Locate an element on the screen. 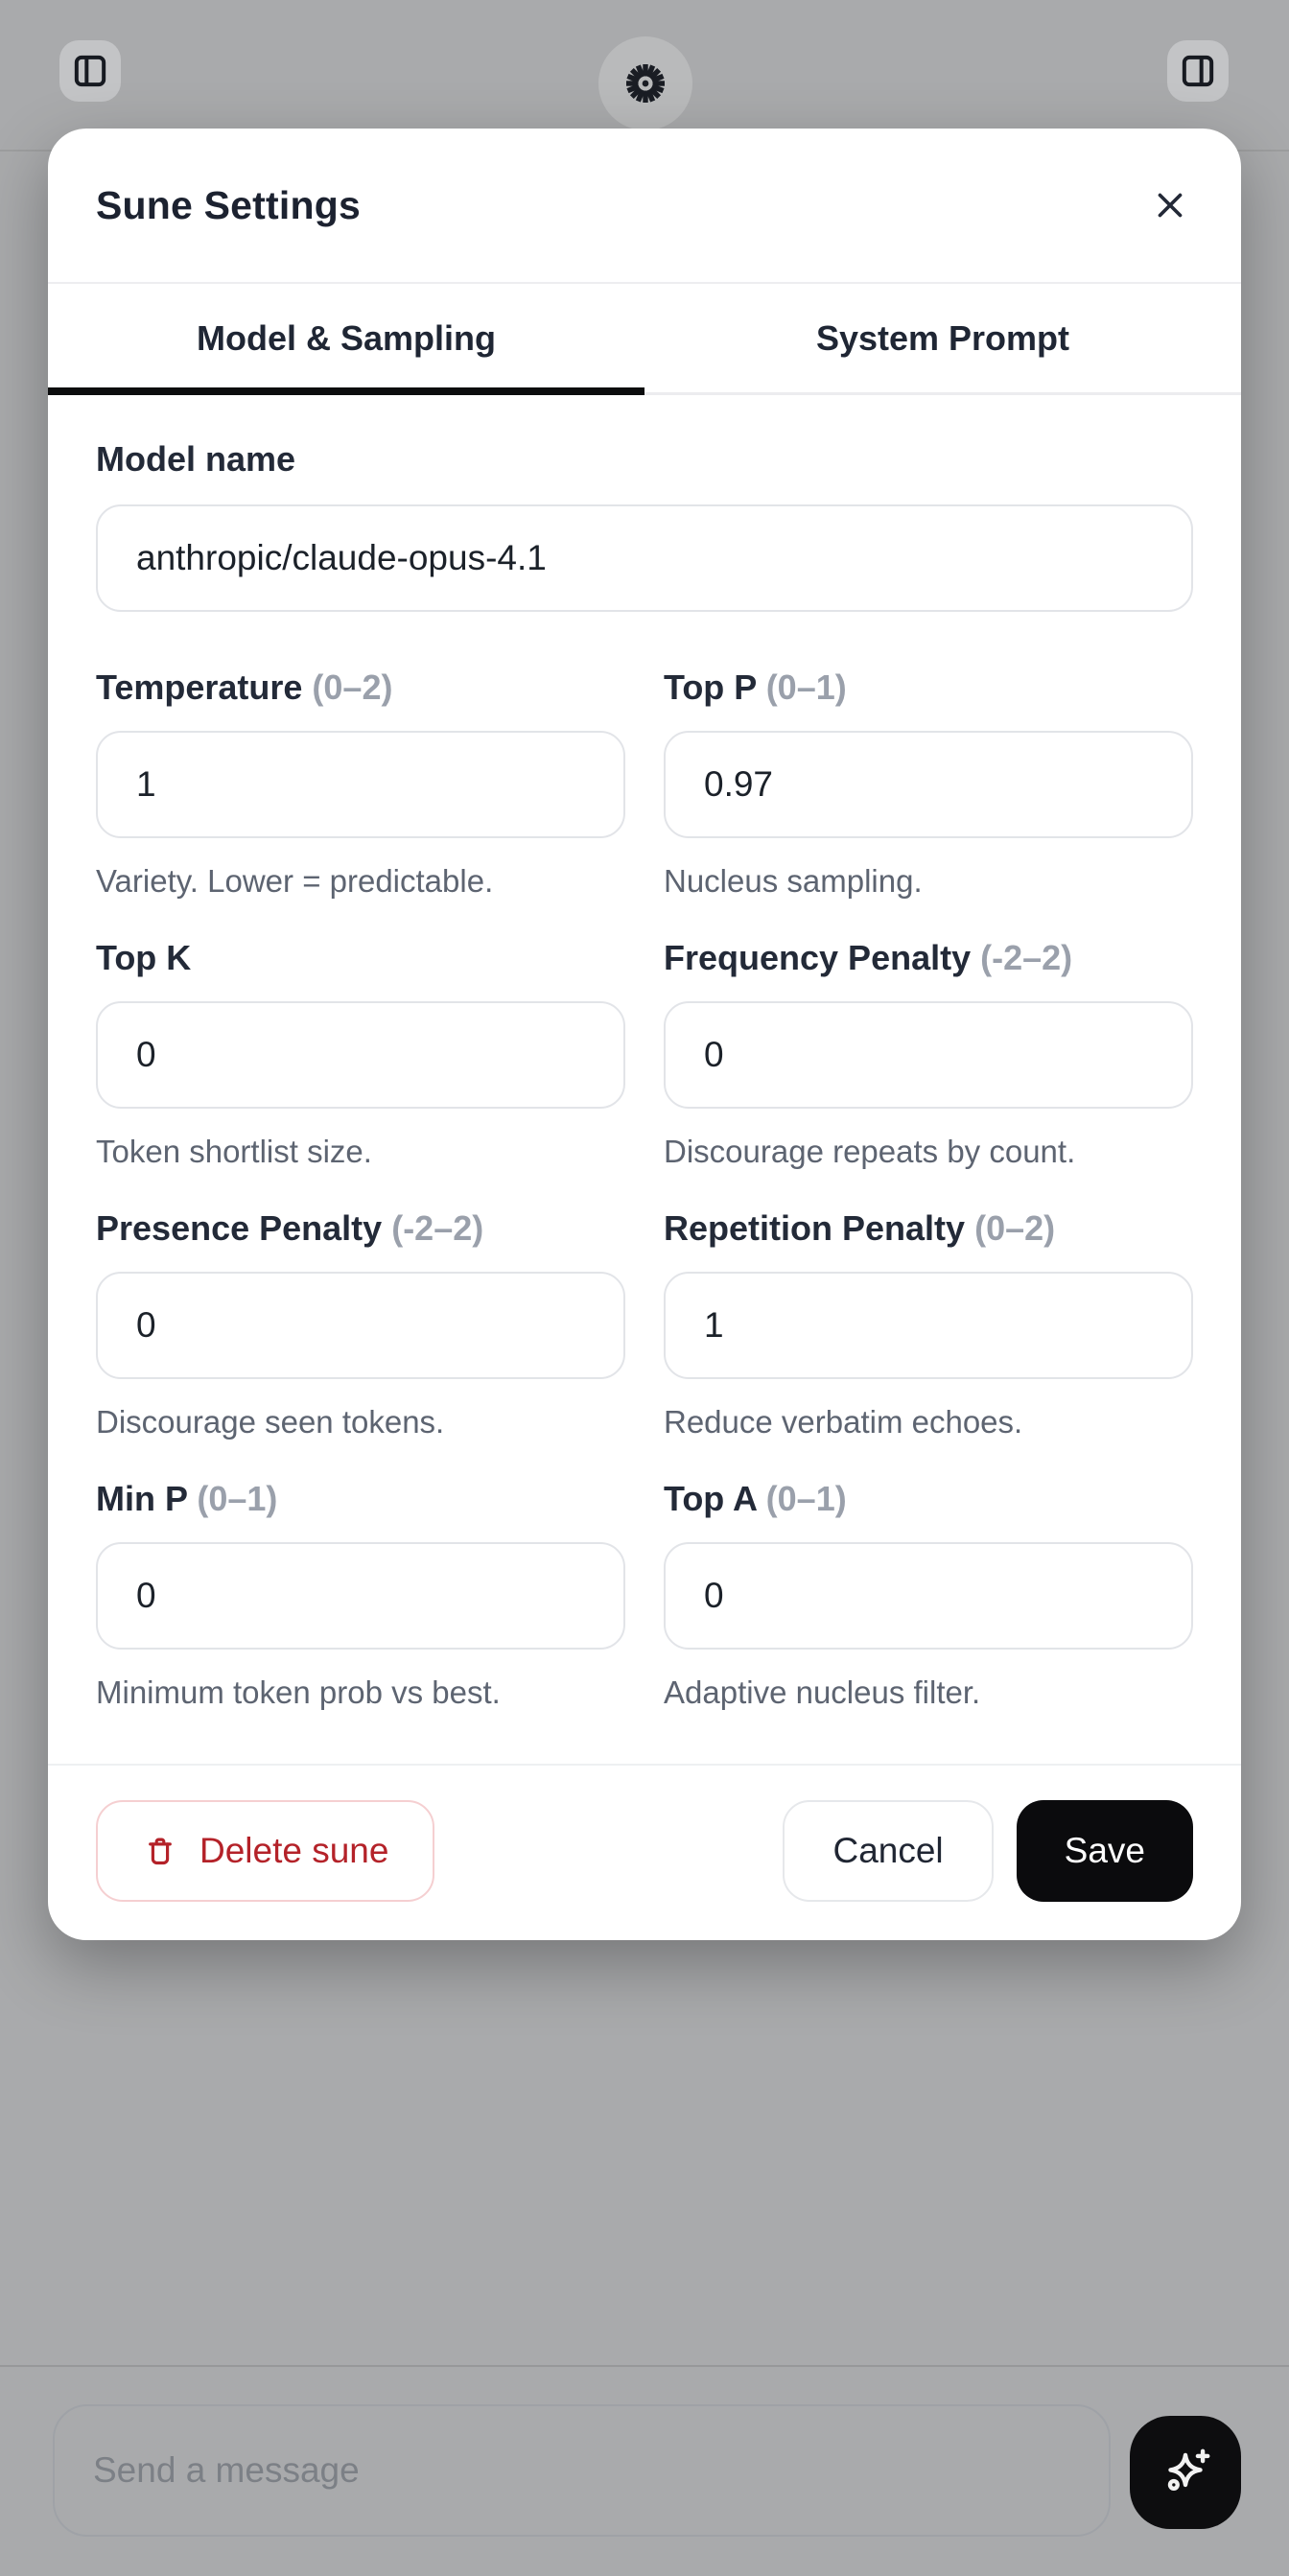 This screenshot has height=2576, width=1289. panel-right-icon is located at coordinates (1198, 71).